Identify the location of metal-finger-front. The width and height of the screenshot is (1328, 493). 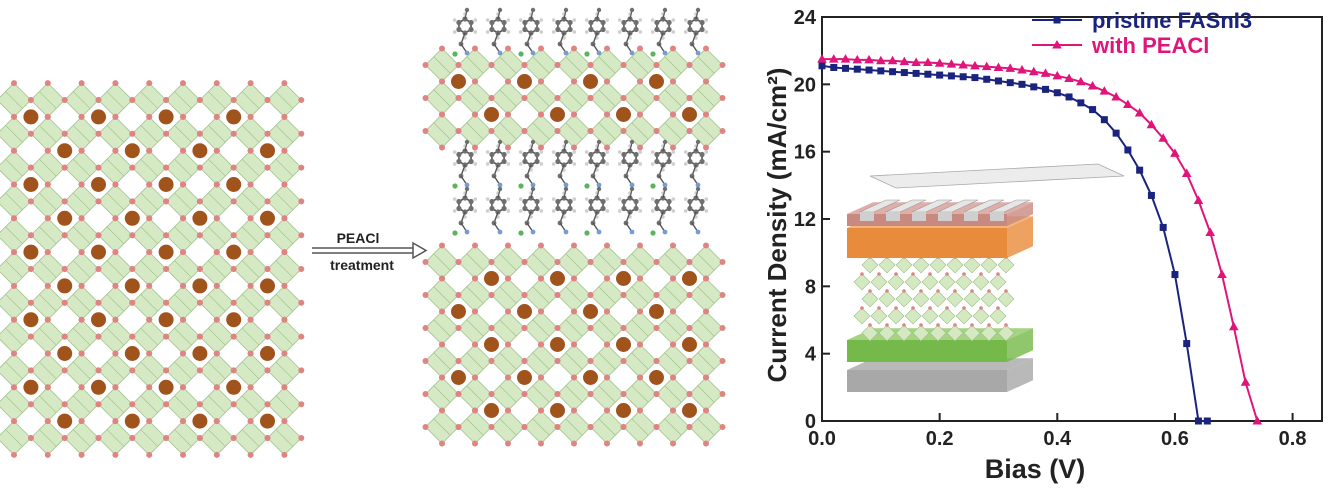
(971, 216).